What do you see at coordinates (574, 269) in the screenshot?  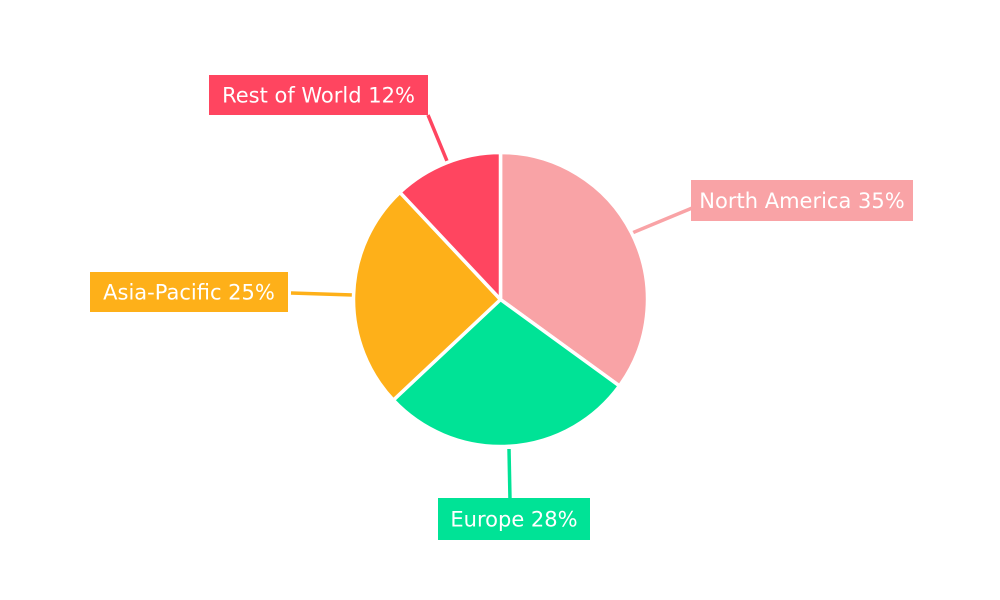 I see `pie-slice-north-america` at bounding box center [574, 269].